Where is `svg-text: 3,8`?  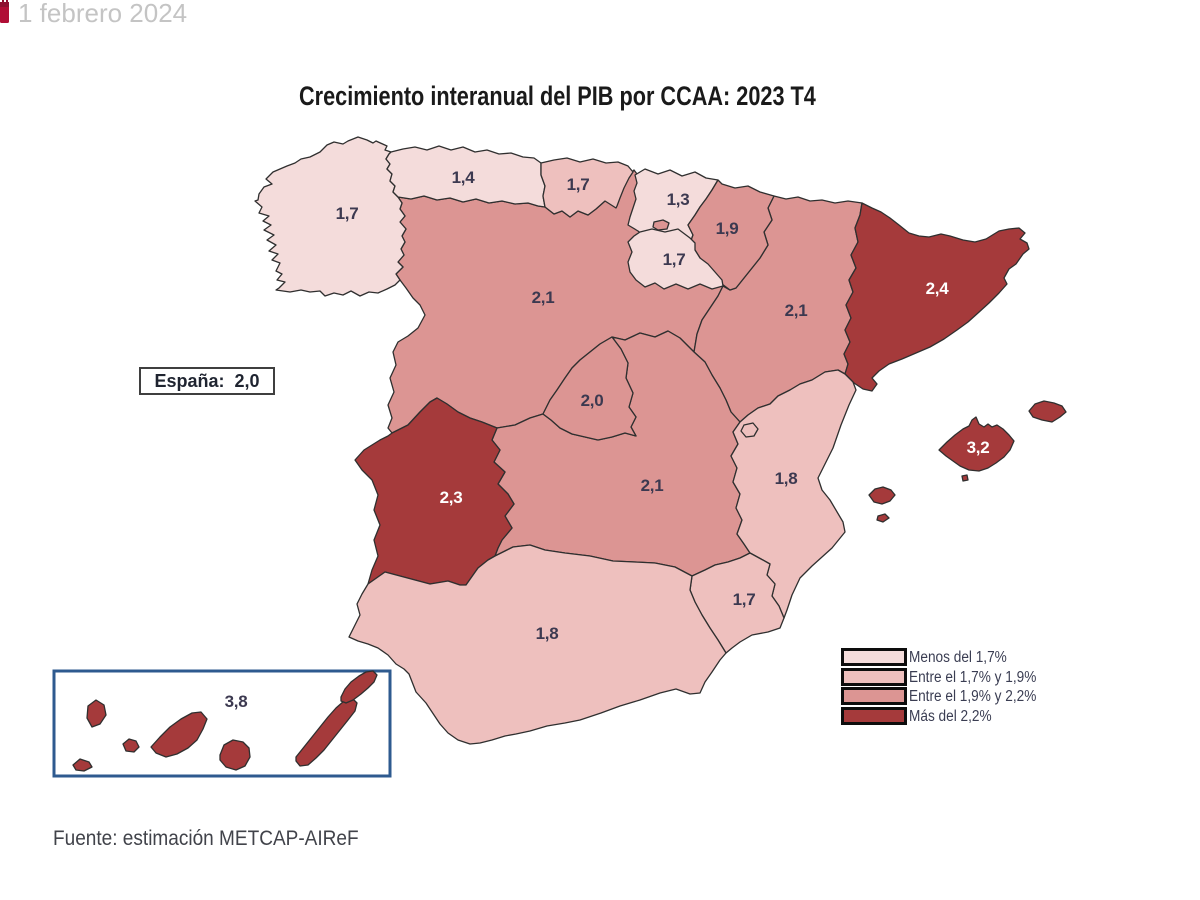
svg-text: 3,8 is located at coordinates (236, 701).